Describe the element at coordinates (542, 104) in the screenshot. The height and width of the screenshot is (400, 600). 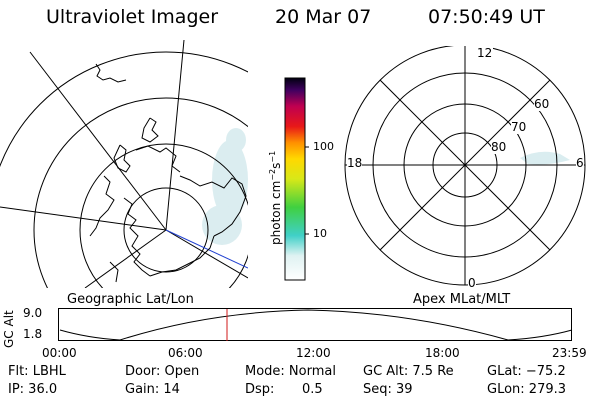
I see `mlat-label-60: 60` at that location.